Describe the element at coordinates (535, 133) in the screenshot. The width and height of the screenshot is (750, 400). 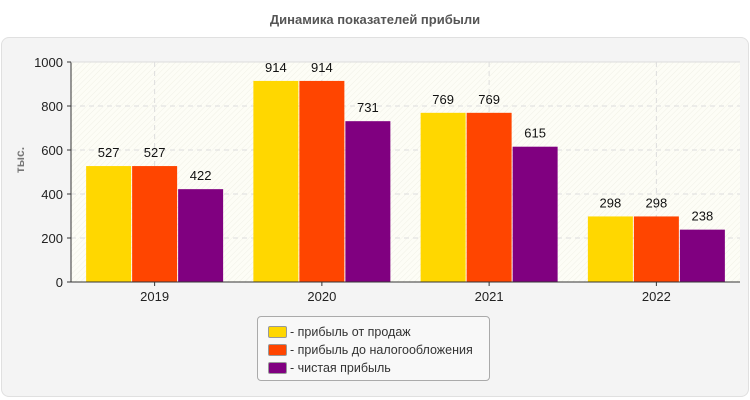
I see `data-label: 615` at that location.